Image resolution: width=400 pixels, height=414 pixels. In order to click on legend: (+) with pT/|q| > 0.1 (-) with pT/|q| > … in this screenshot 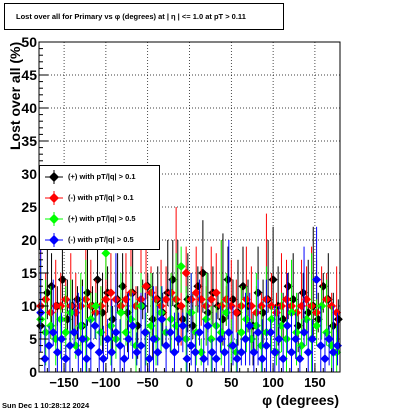, I will do `click(99, 207)`.